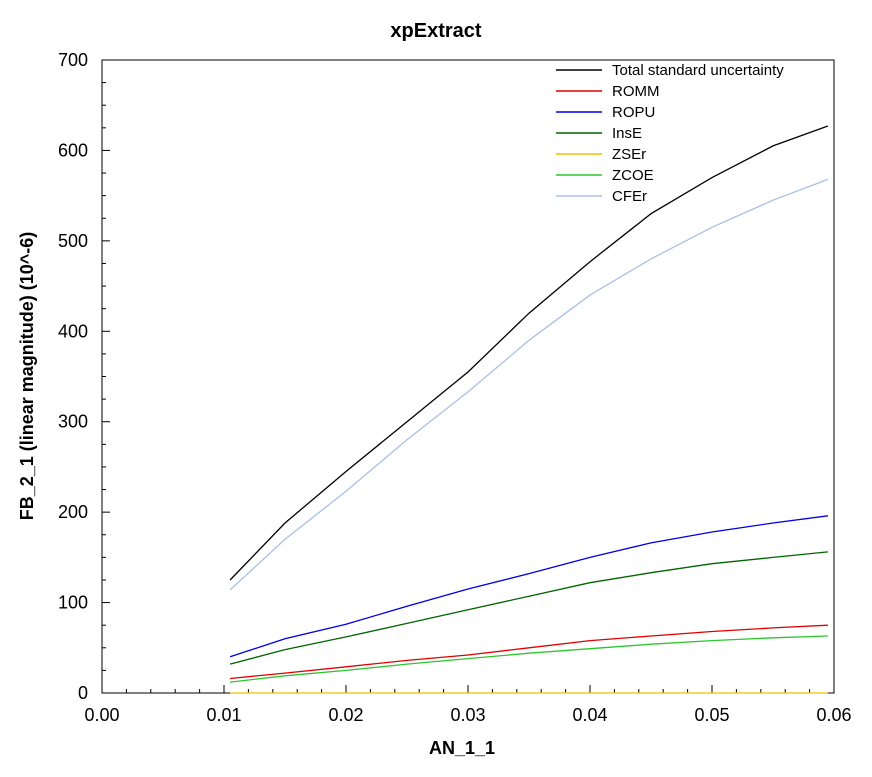 The height and width of the screenshot is (777, 872). What do you see at coordinates (73, 60) in the screenshot?
I see `y-tick-label: 700` at bounding box center [73, 60].